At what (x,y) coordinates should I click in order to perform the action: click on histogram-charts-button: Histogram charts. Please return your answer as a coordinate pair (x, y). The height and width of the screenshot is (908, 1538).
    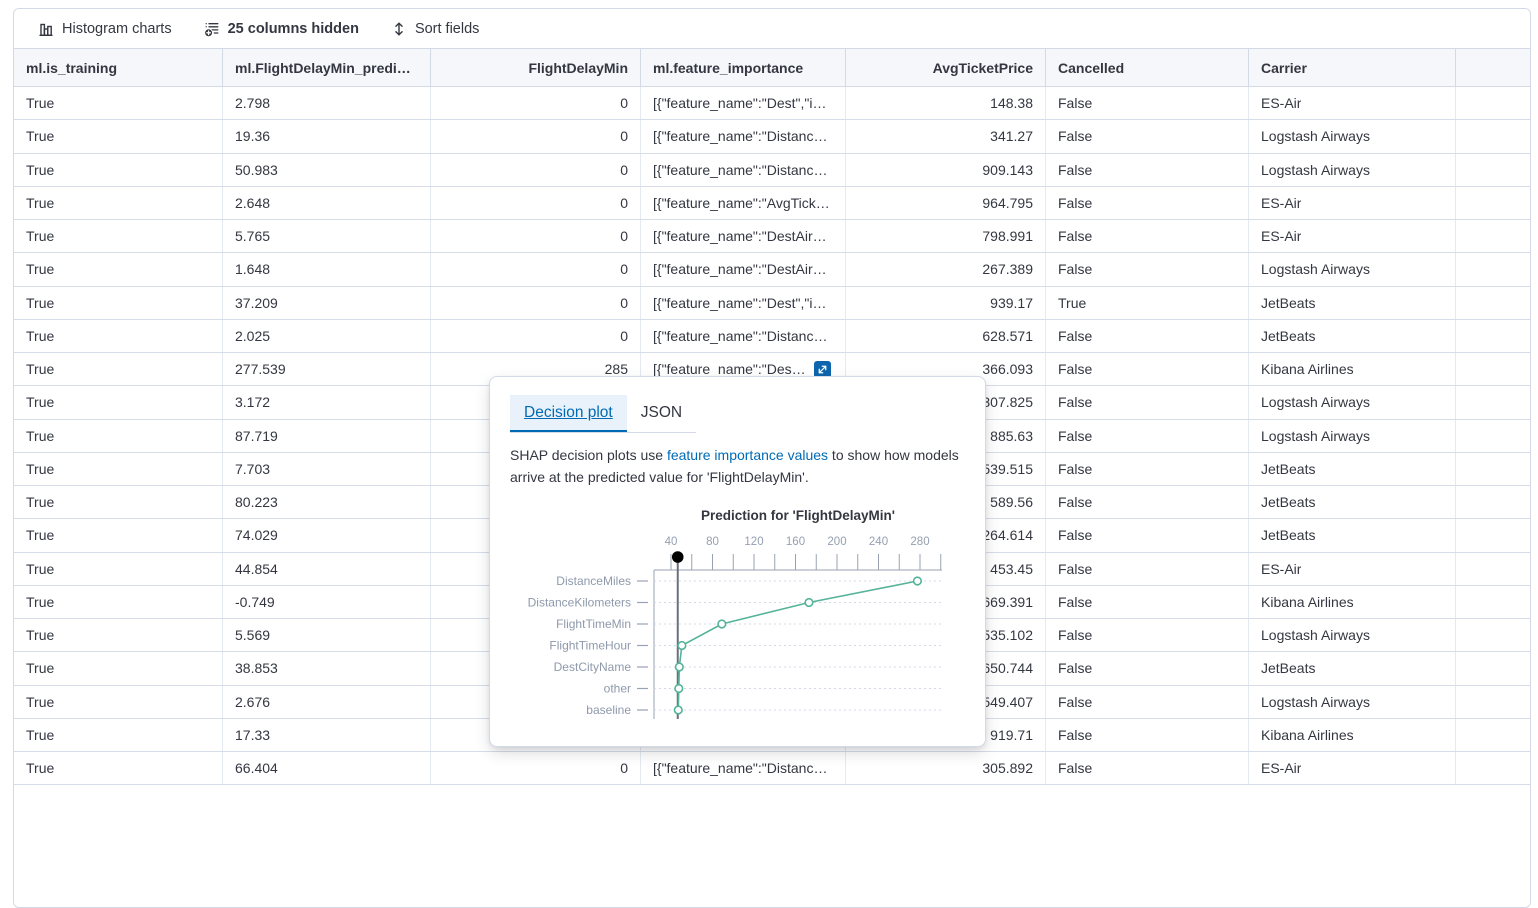
    Looking at the image, I should click on (105, 29).